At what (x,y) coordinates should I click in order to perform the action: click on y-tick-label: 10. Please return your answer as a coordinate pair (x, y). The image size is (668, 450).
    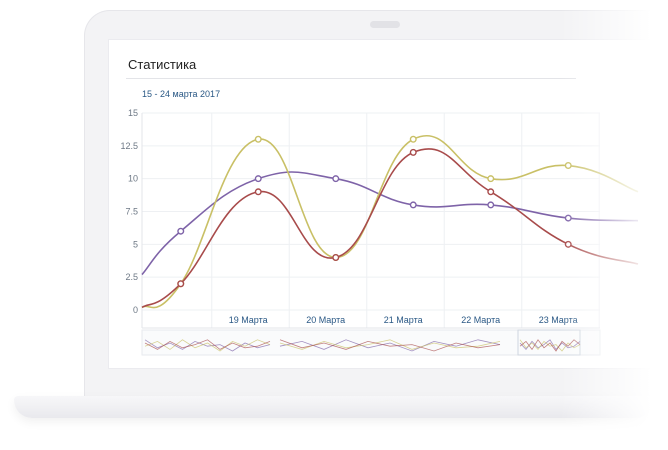
    Looking at the image, I should click on (133, 179).